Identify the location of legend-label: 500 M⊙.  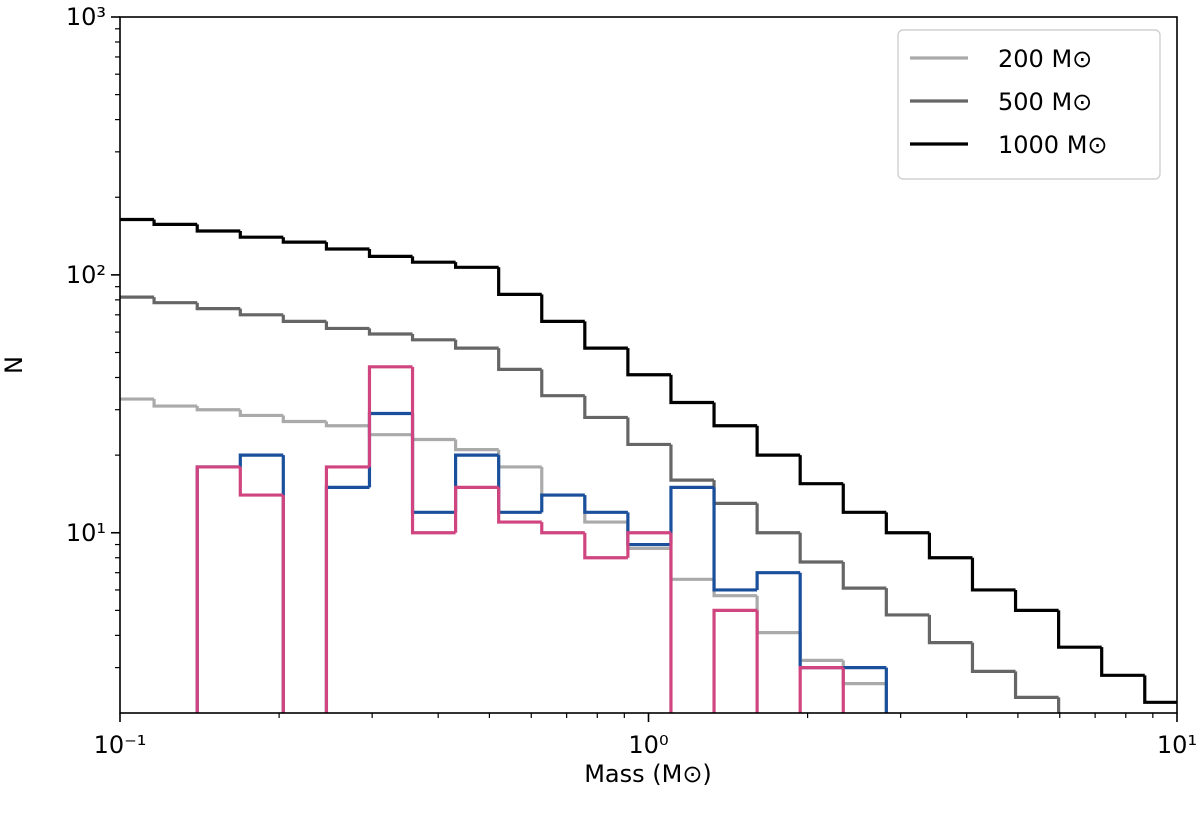
(1045, 102).